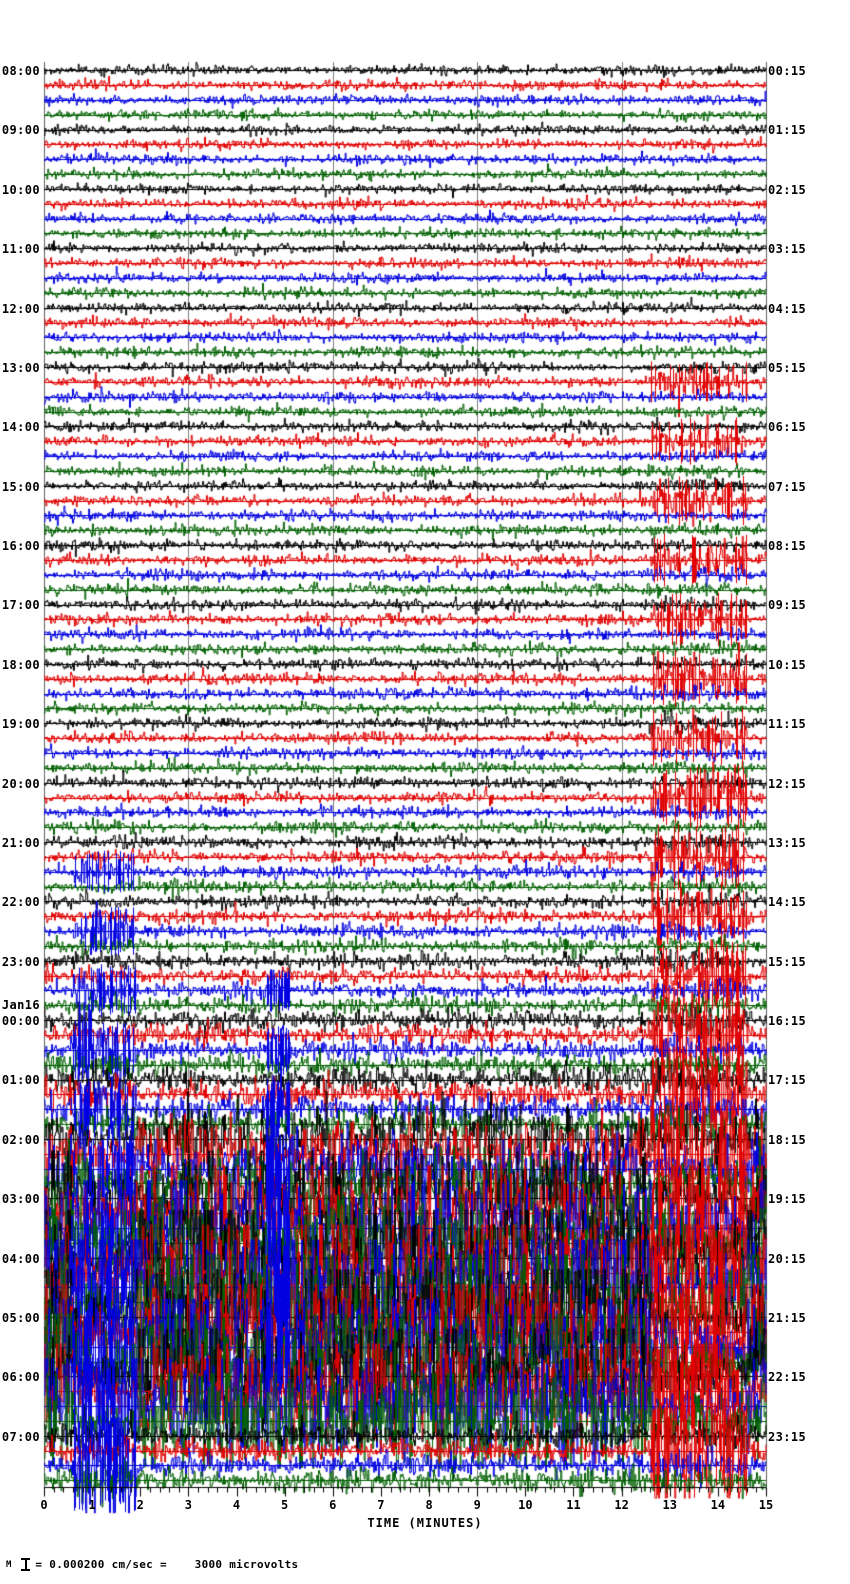 This screenshot has width=850, height=1584. What do you see at coordinates (20, 961) in the screenshot?
I see `utc-time-label: 23:00` at bounding box center [20, 961].